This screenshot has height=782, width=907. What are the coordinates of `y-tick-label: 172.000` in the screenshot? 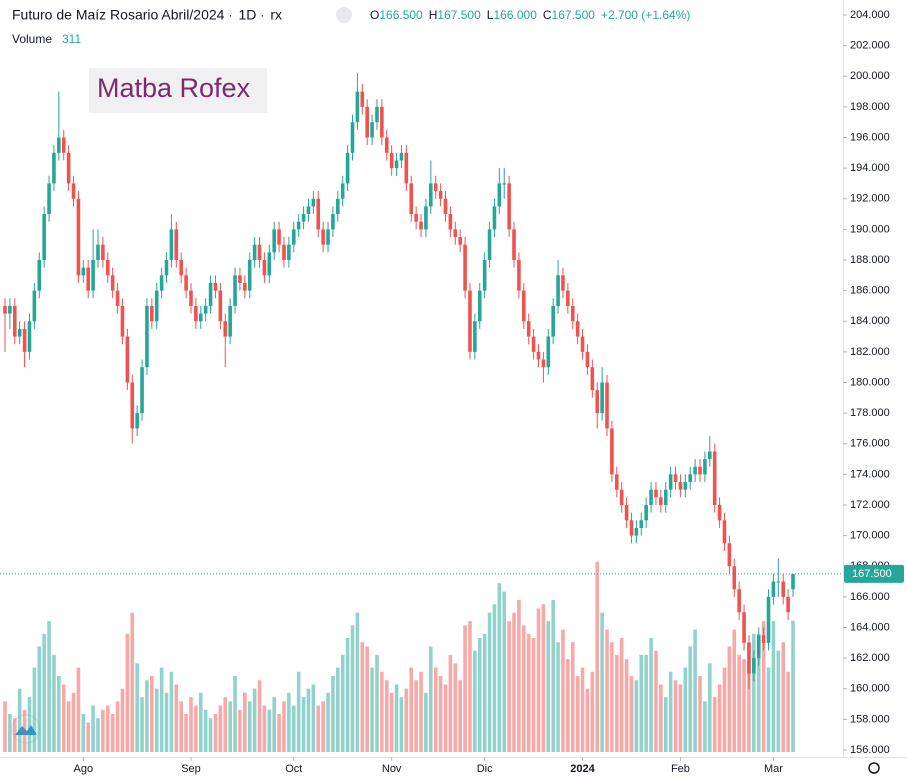 It's located at (870, 505).